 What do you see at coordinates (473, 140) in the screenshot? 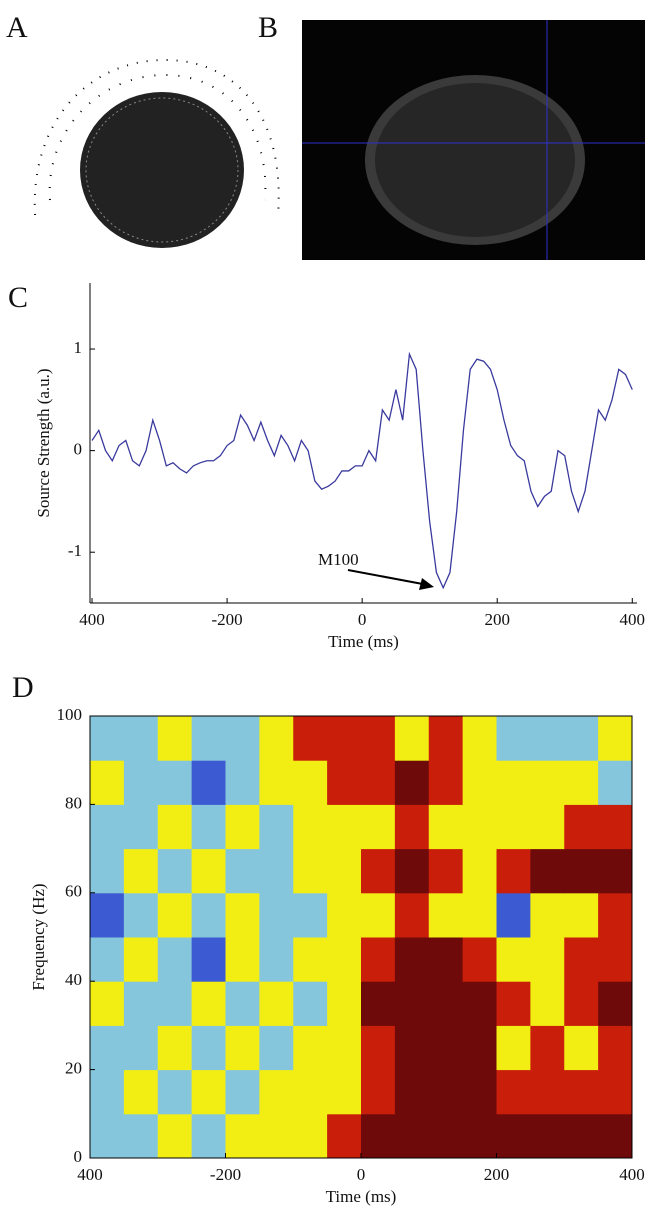
I see `mri-slice` at bounding box center [473, 140].